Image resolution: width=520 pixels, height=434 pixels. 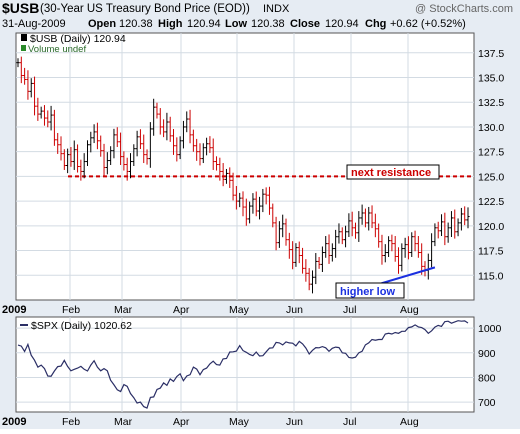 I want to click on open-label: Open, so click(x=102, y=24).